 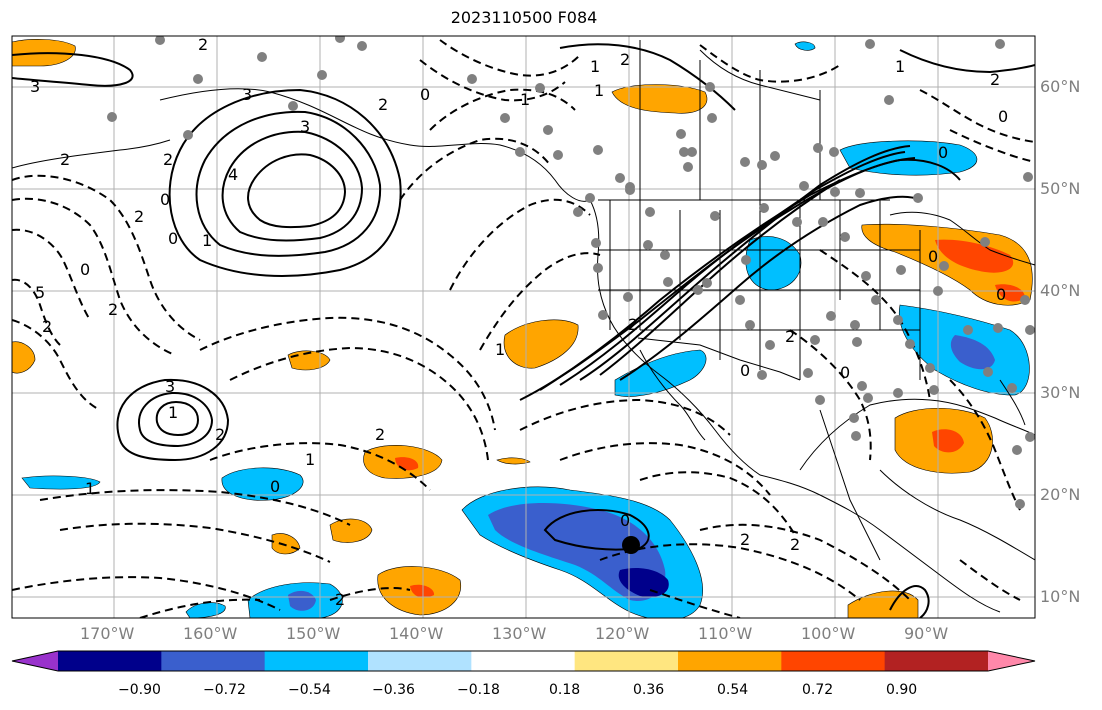 I want to click on shade-blue-w2, so click(x=61, y=482).